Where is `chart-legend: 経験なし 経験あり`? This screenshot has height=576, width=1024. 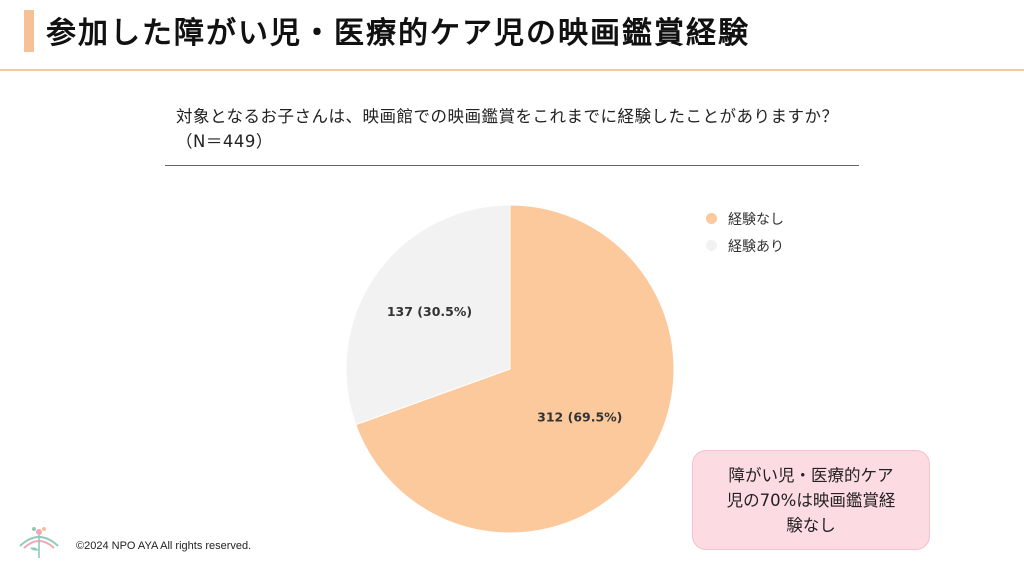
chart-legend: 経験なし 経験あり is located at coordinates (745, 232).